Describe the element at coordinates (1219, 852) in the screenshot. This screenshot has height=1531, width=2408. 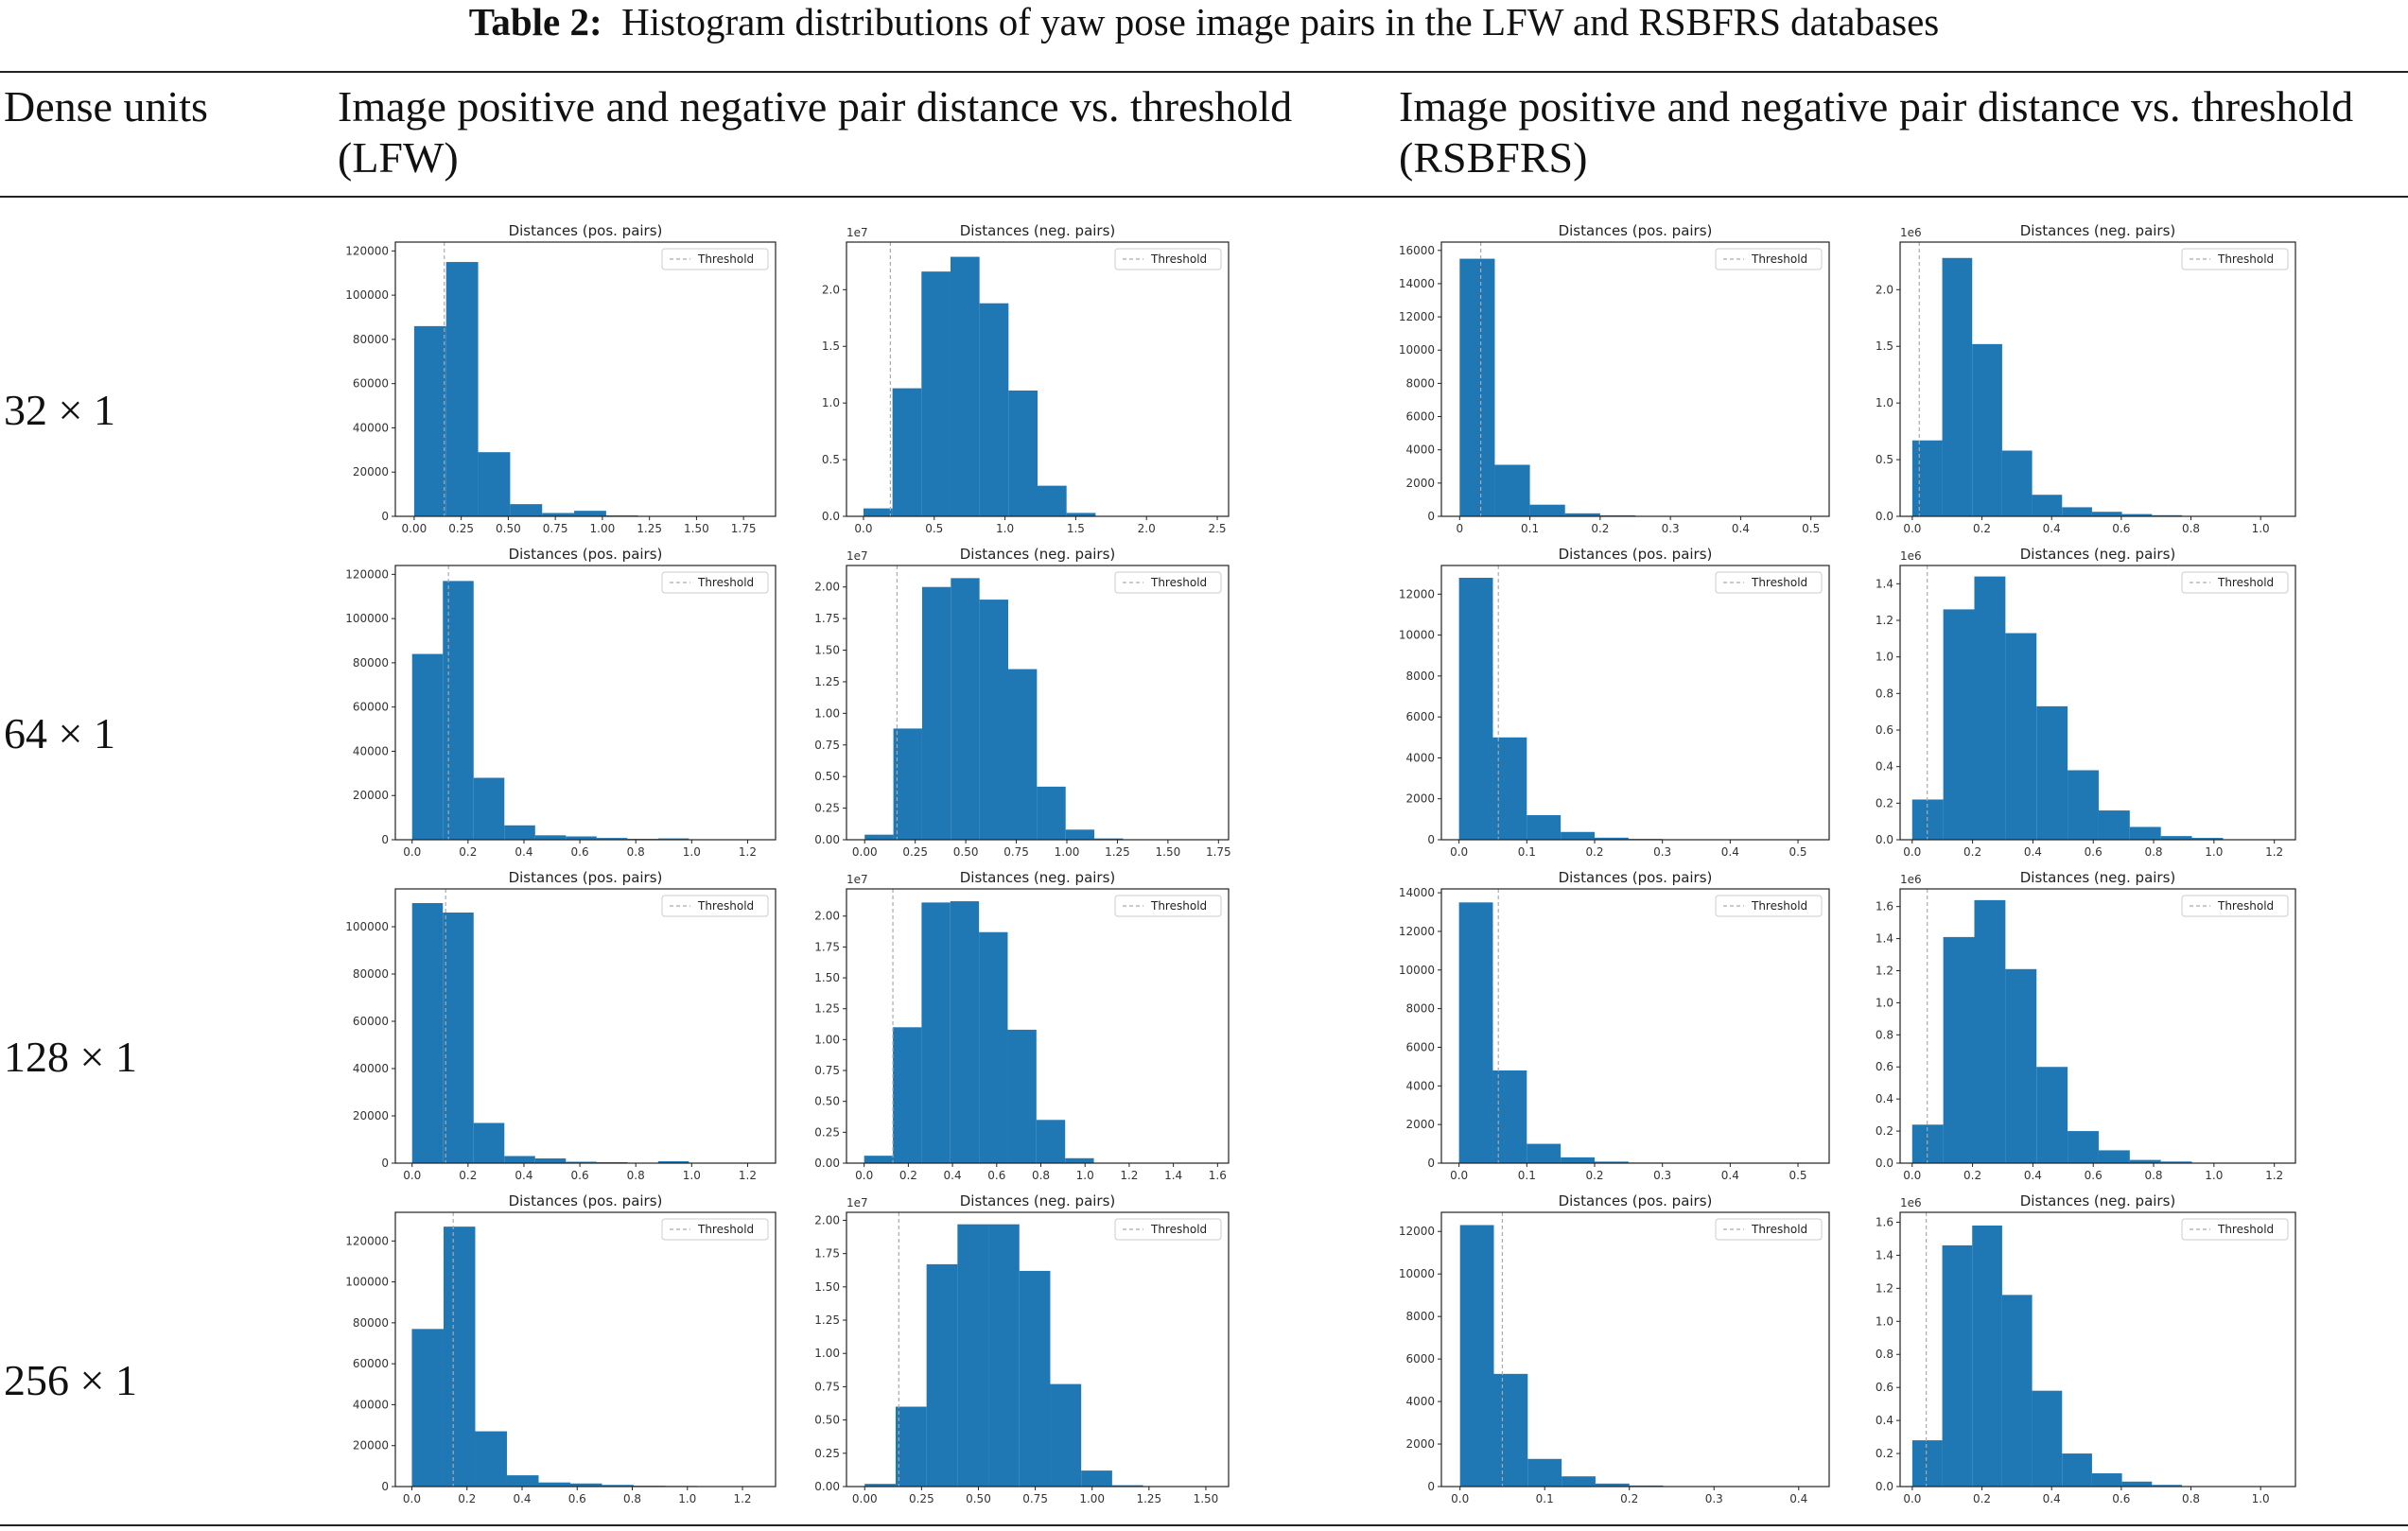
I see `x-tick-label: 1.75` at that location.